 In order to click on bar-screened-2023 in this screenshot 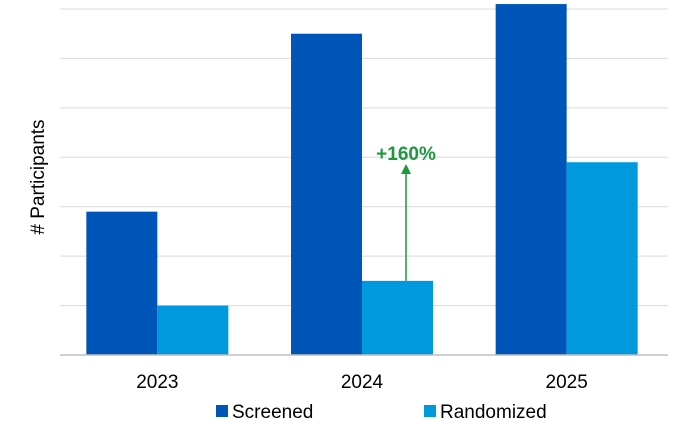, I will do `click(122, 283)`.